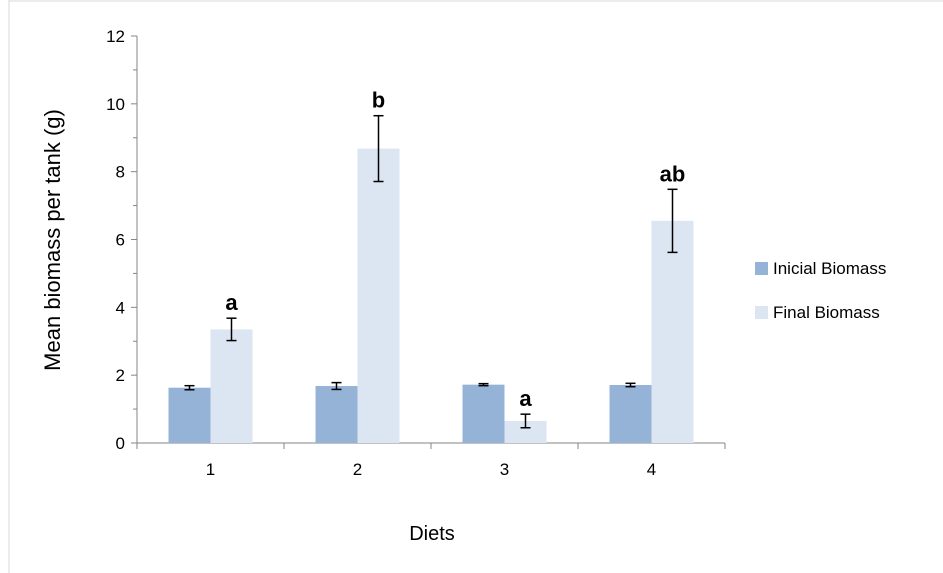 The height and width of the screenshot is (573, 943). I want to click on y-axis-title: Mean biomass per tank (g), so click(52, 240).